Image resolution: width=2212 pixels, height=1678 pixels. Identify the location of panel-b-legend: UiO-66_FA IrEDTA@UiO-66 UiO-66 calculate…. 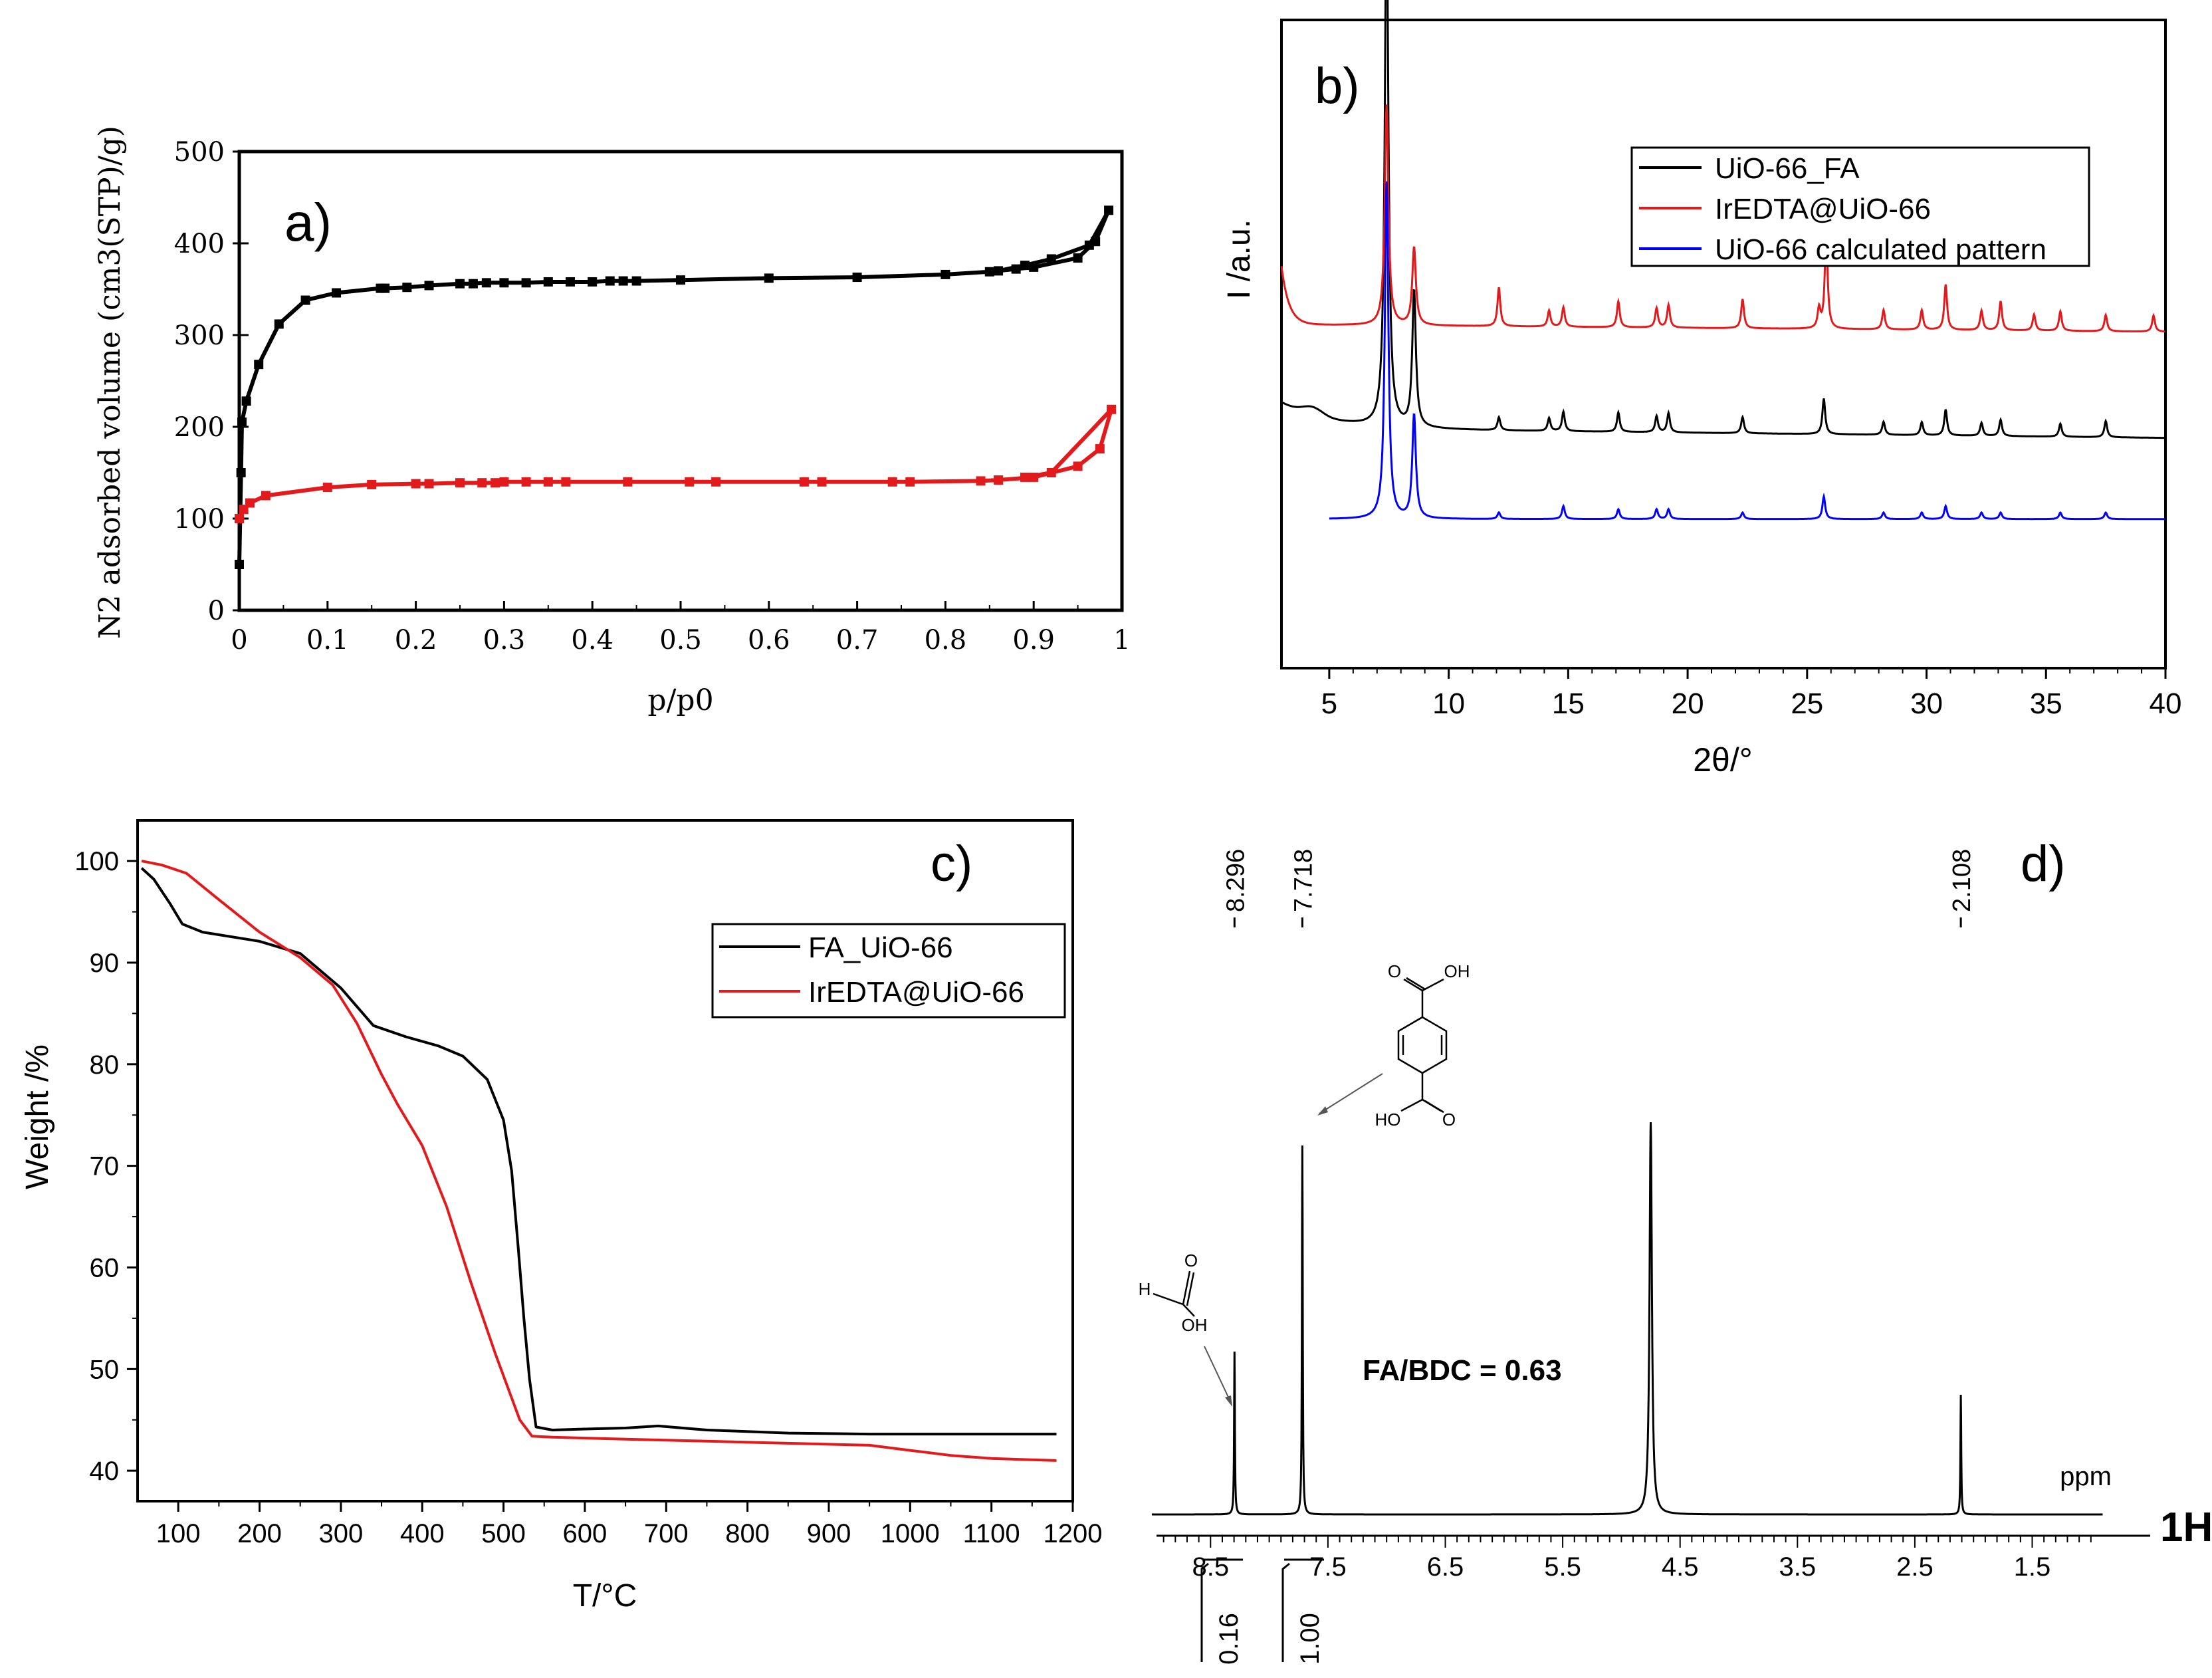
(1860, 206).